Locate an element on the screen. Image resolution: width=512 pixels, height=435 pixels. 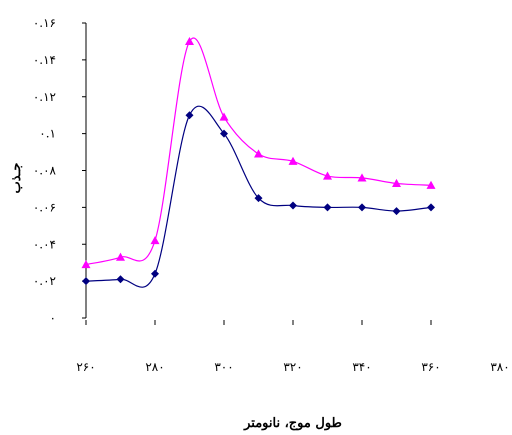
x-tick-label: ۳۰۰ is located at coordinates (223, 367).